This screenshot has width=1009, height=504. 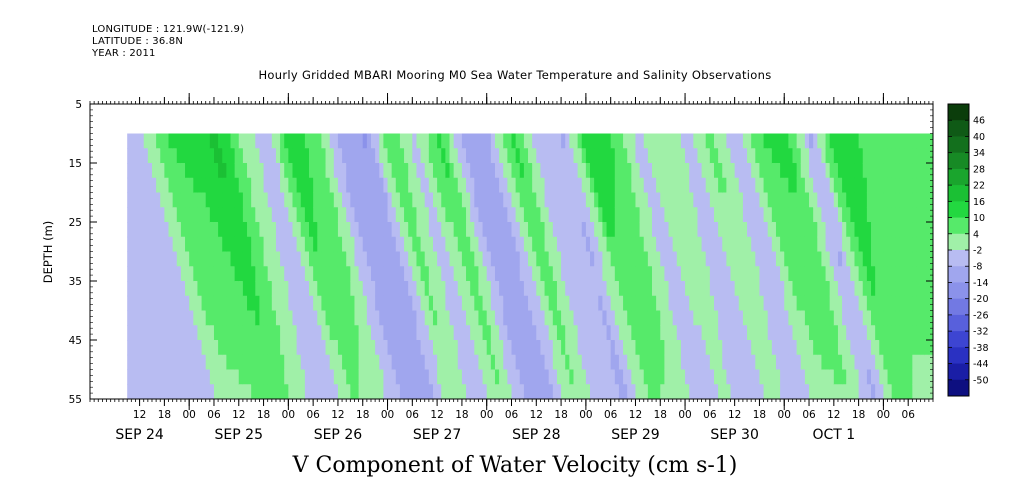 What do you see at coordinates (48, 252) in the screenshot?
I see `y-axis-title: DEPTH (m)` at bounding box center [48, 252].